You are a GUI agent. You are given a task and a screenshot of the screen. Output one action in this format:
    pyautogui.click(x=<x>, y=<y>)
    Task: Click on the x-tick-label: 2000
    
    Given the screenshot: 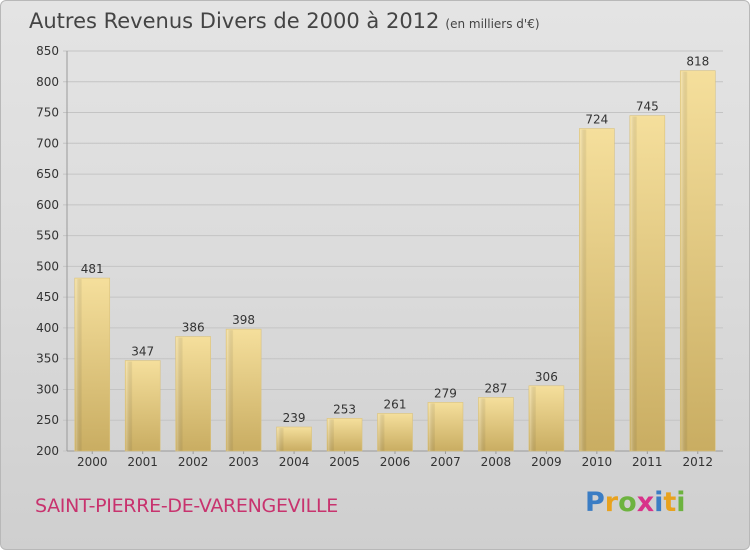 What is the action you would take?
    pyautogui.click(x=92, y=462)
    